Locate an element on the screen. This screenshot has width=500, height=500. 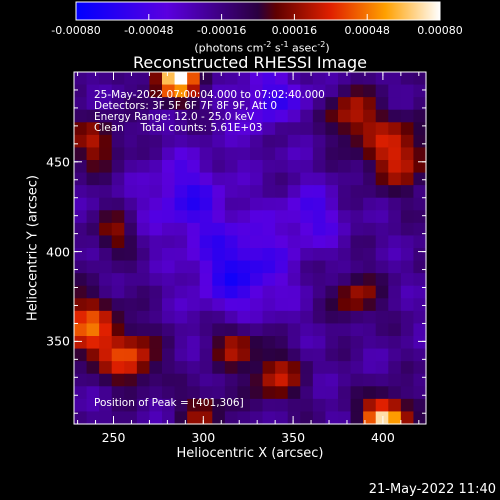
energy-range-text: Energy Range: 12.0 - 25.0 keV is located at coordinates (174, 117).